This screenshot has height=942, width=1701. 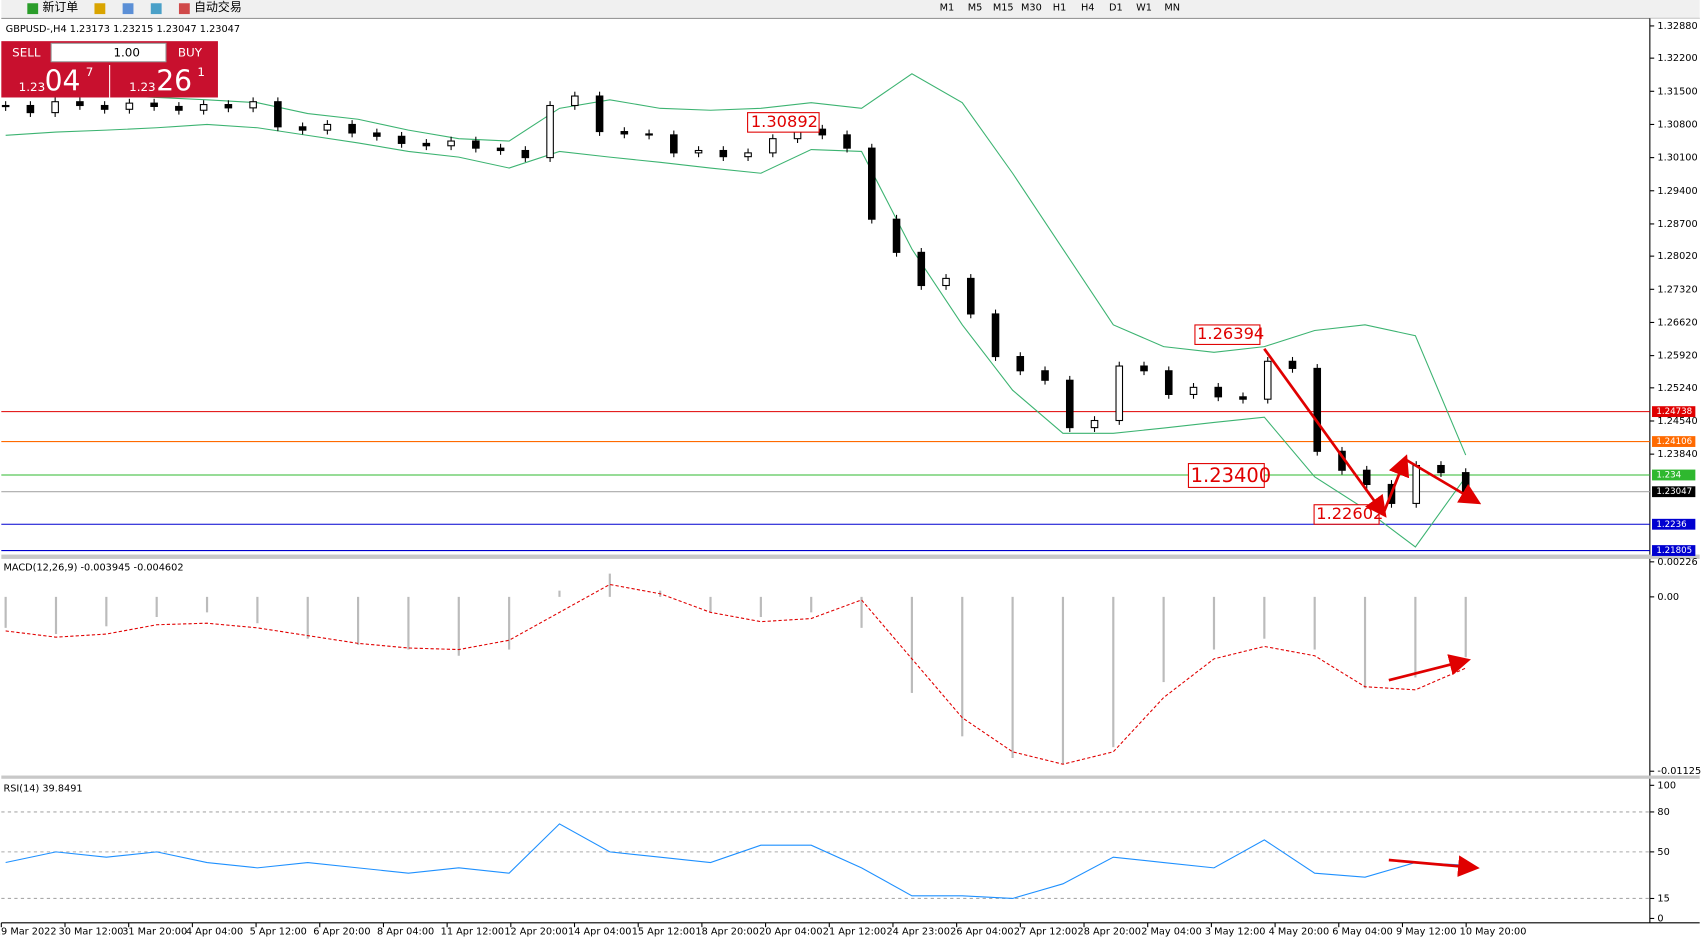 What do you see at coordinates (535, 932) in the screenshot?
I see `x-tick-label: 12 Apr 20:00` at bounding box center [535, 932].